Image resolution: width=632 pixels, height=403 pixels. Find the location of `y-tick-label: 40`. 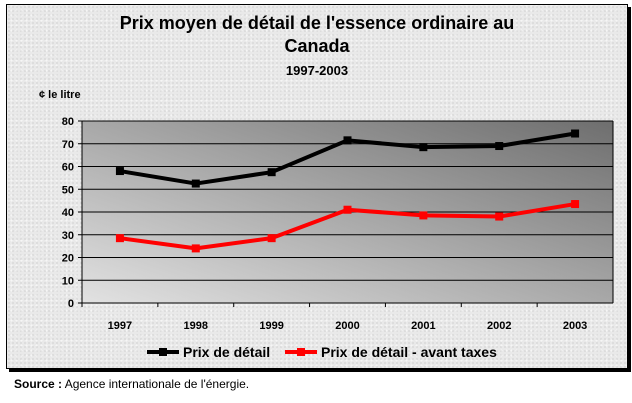

y-tick-label: 40 is located at coordinates (68, 213).